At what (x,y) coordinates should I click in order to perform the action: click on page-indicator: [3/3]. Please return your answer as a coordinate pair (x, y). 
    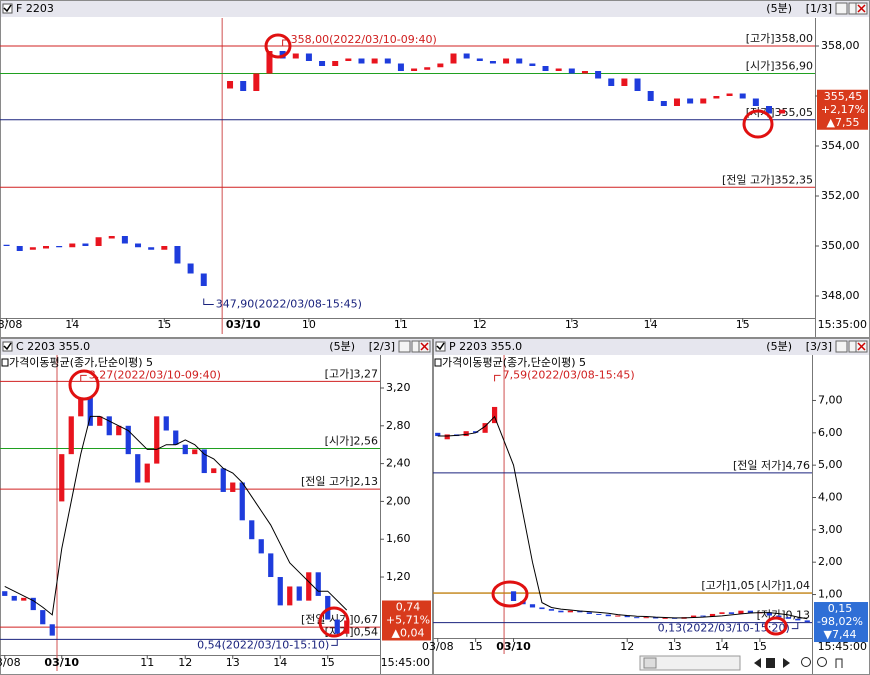
    Looking at the image, I should click on (819, 346).